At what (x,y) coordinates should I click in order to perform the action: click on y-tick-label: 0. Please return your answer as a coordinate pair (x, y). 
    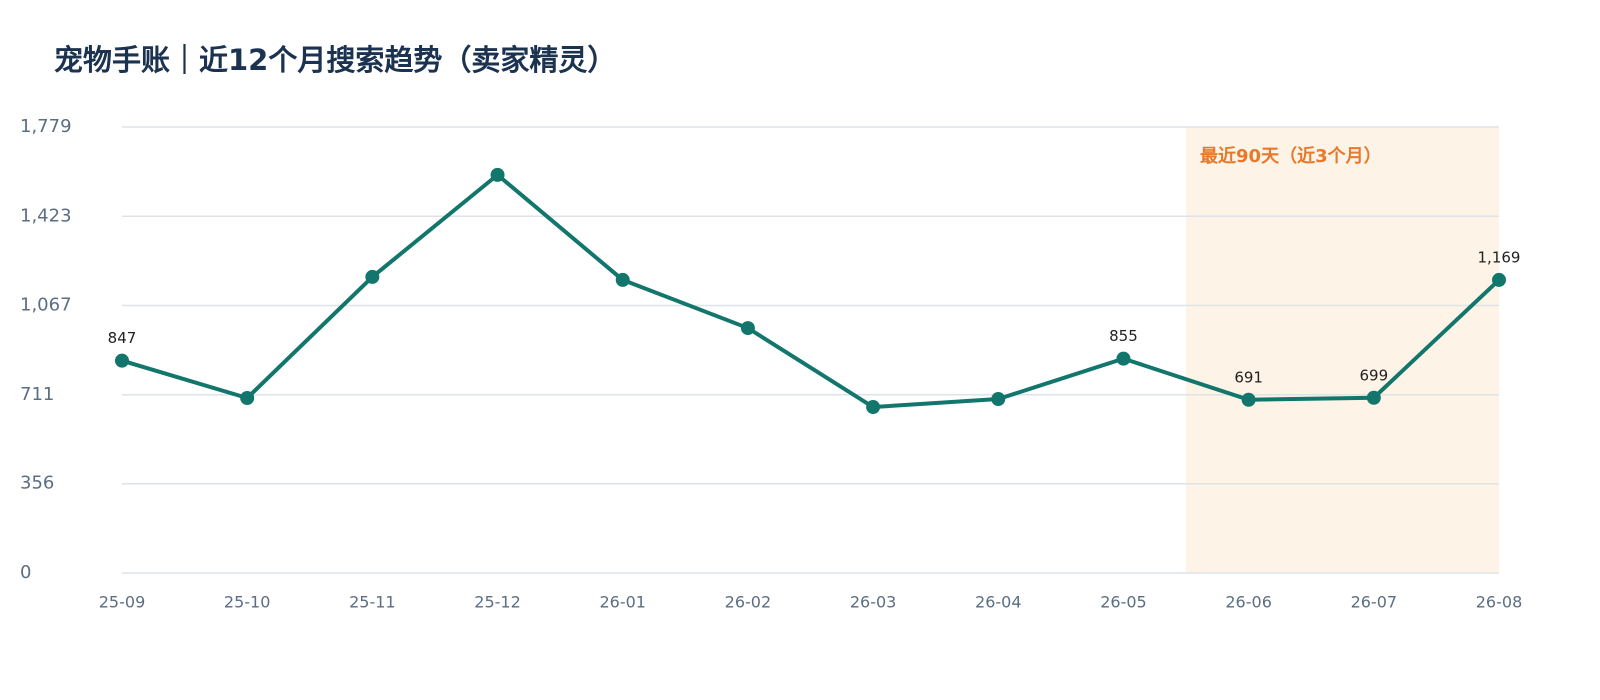
    Looking at the image, I should click on (25, 572).